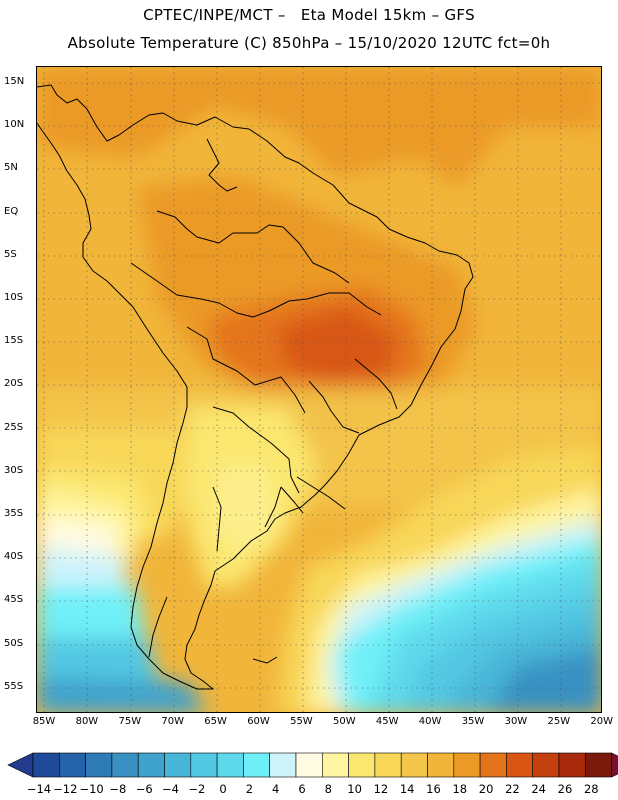 The height and width of the screenshot is (800, 618). Describe the element at coordinates (486, 789) in the screenshot. I see `colorbar-tick-label: 20` at that location.